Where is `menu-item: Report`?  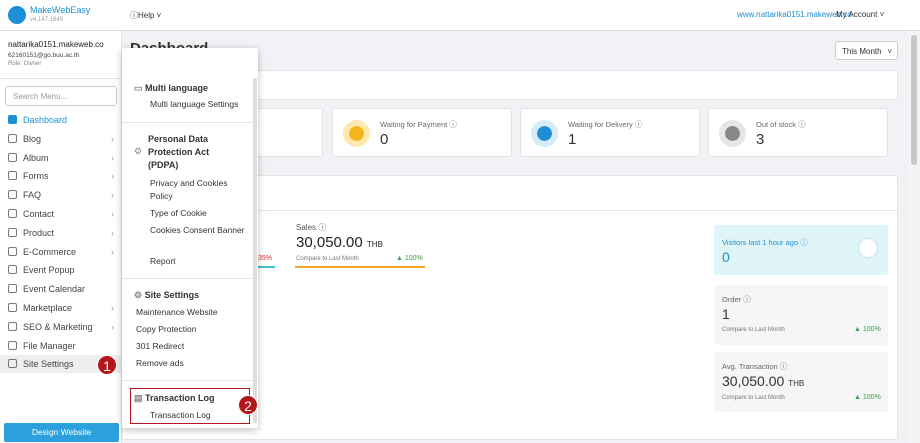 menu-item: Report is located at coordinates (163, 261).